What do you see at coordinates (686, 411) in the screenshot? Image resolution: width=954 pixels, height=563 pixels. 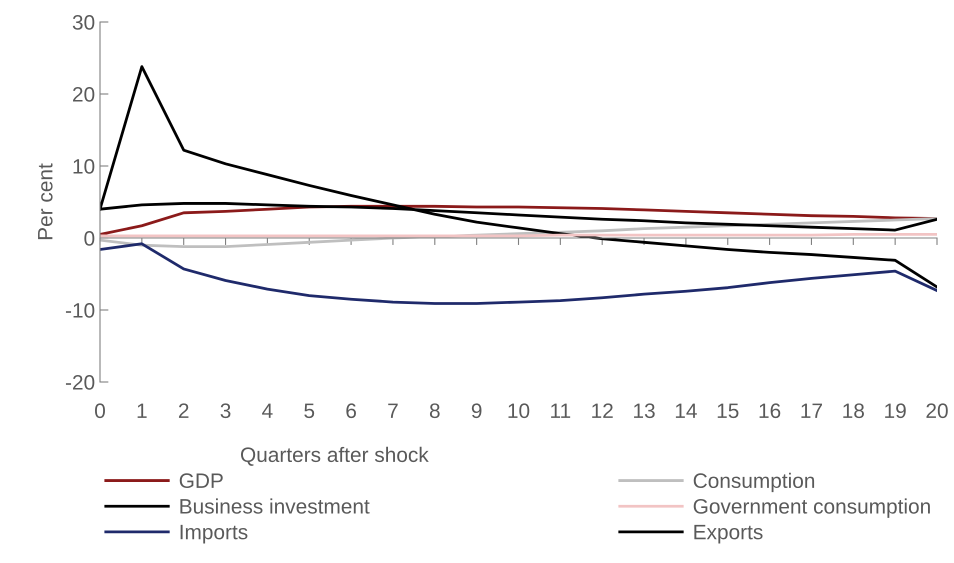 I see `x-tick-label: 14` at bounding box center [686, 411].